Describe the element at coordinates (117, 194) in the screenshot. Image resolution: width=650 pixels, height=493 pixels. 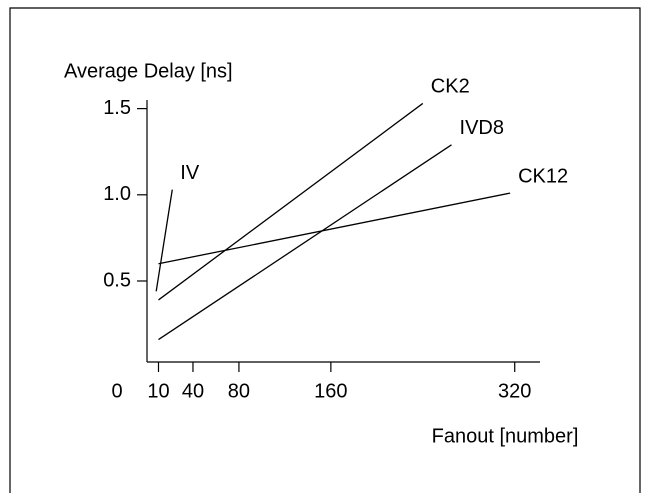
I see `y-tick-label: 1.0` at that location.